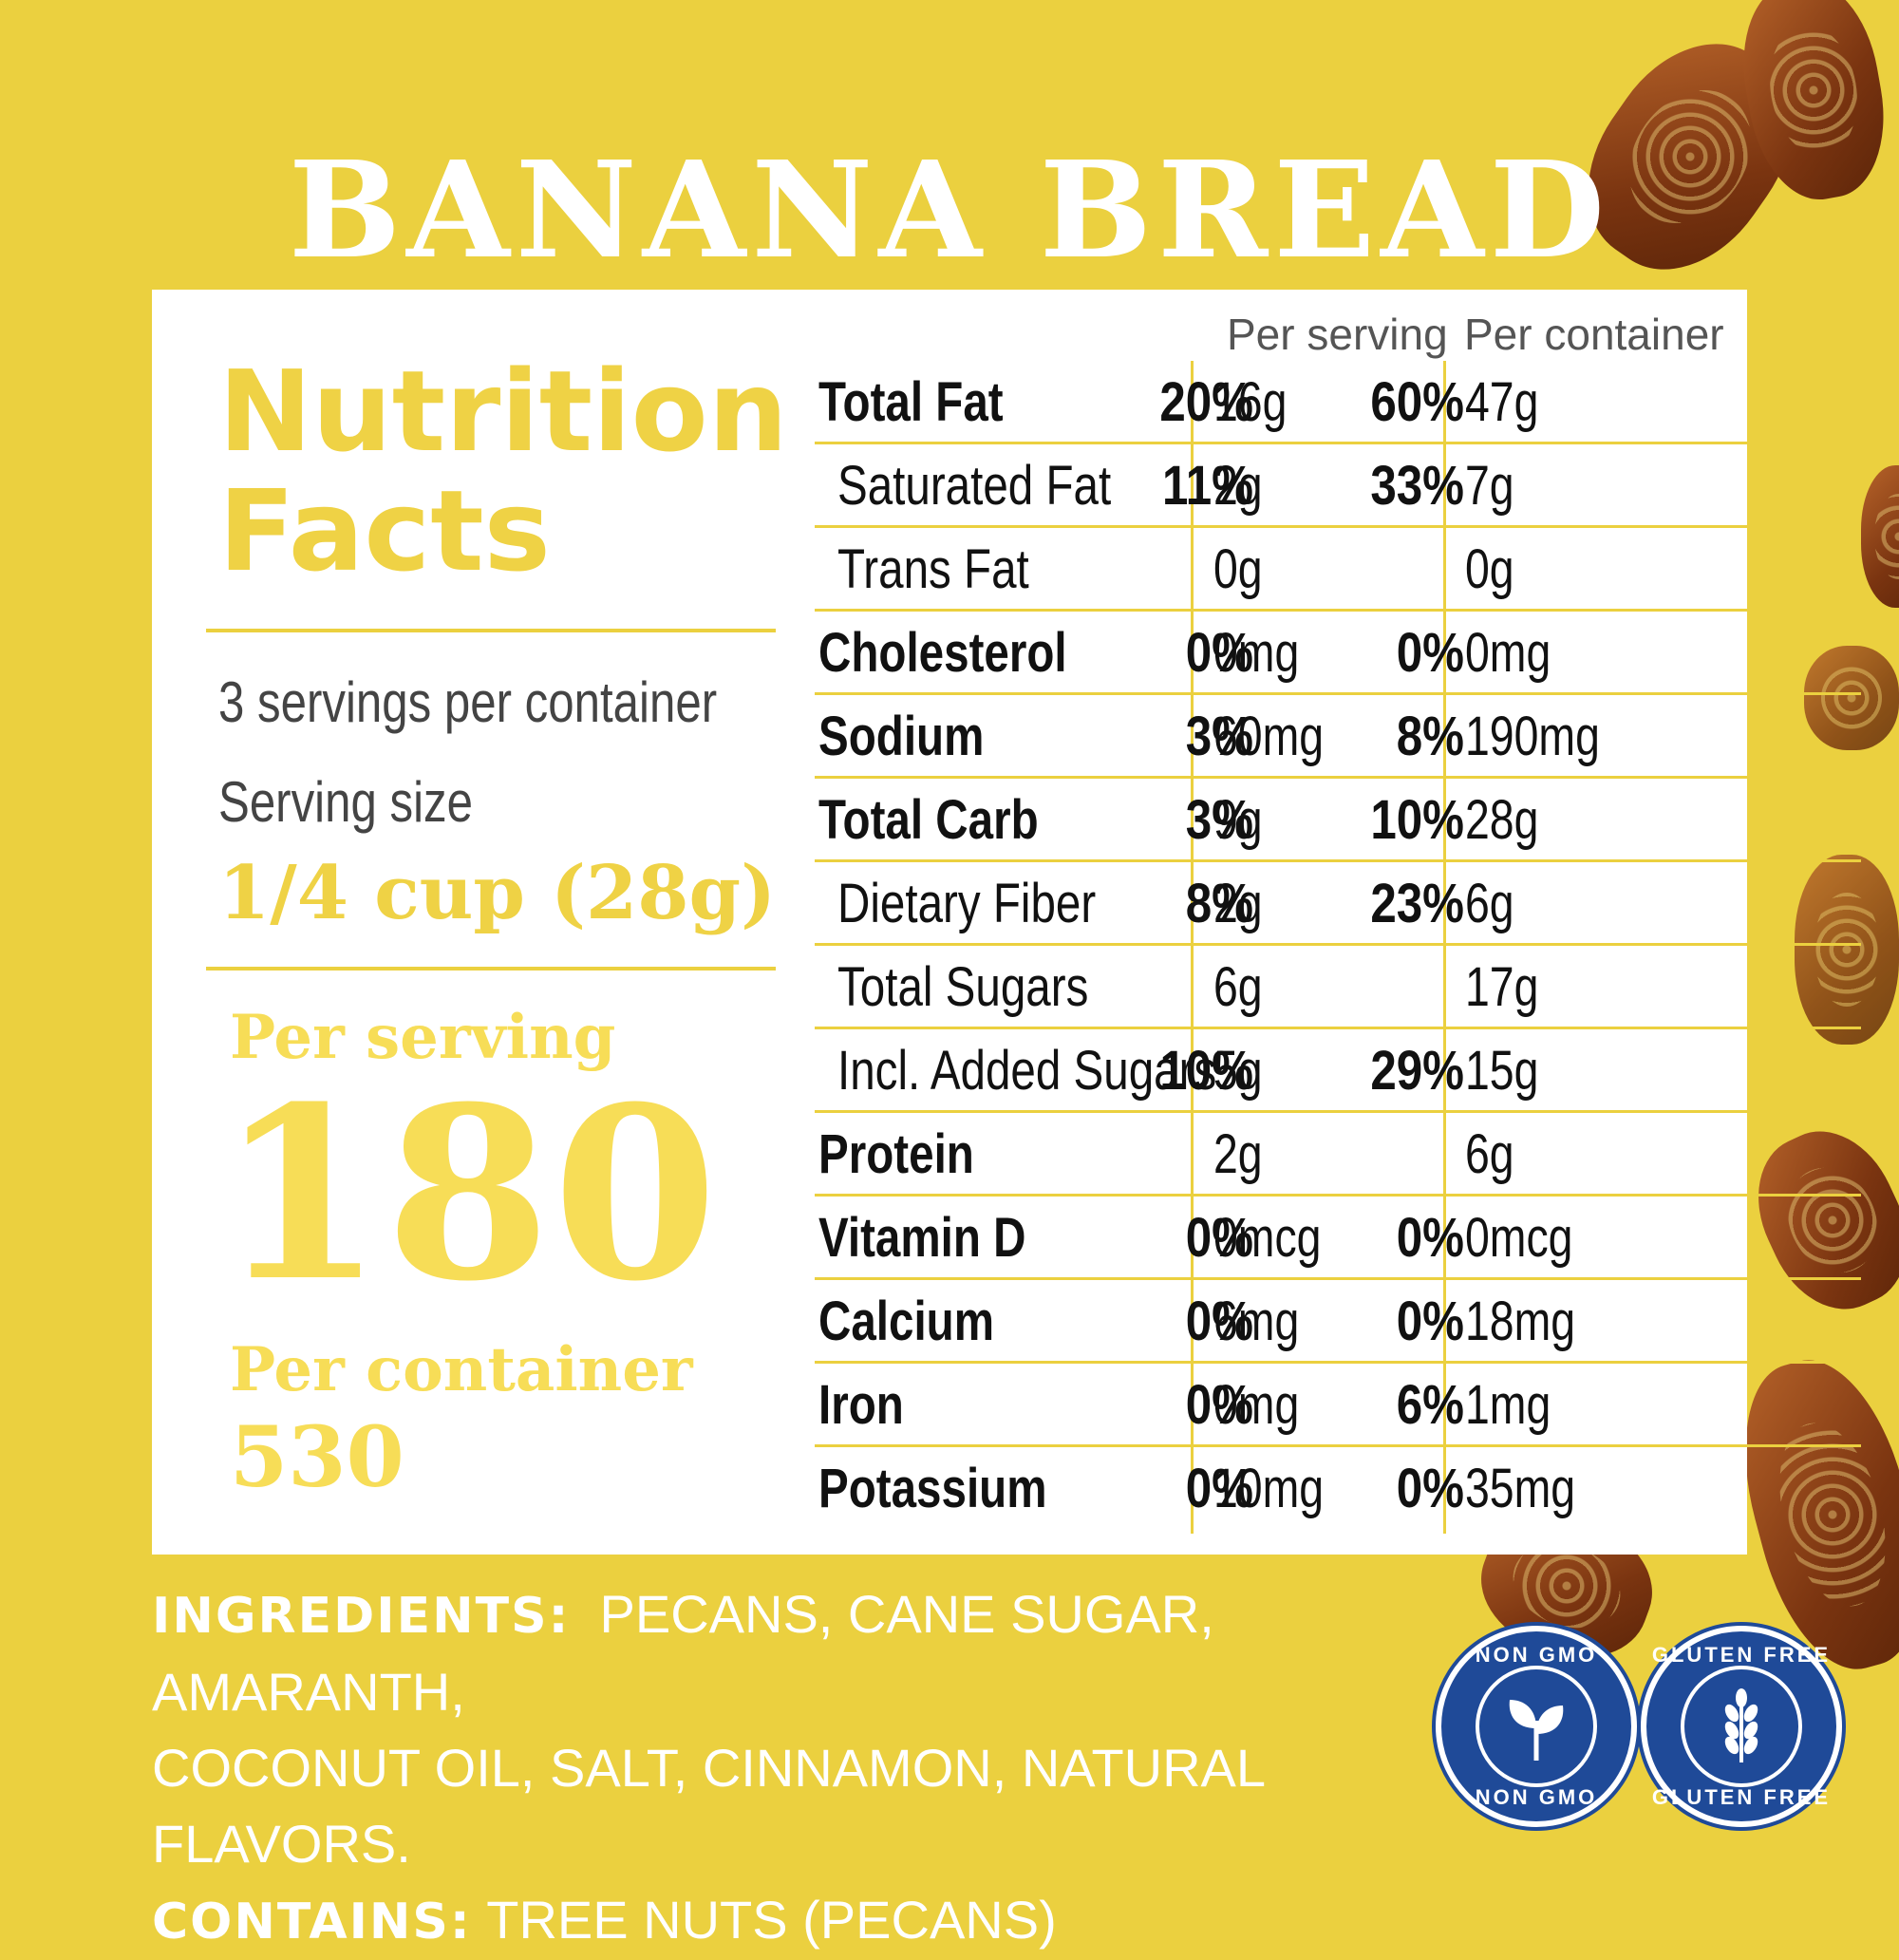 The image size is (1899, 1960). Describe the element at coordinates (1502, 820) in the screenshot. I see `per-container-amount: 28g` at that location.